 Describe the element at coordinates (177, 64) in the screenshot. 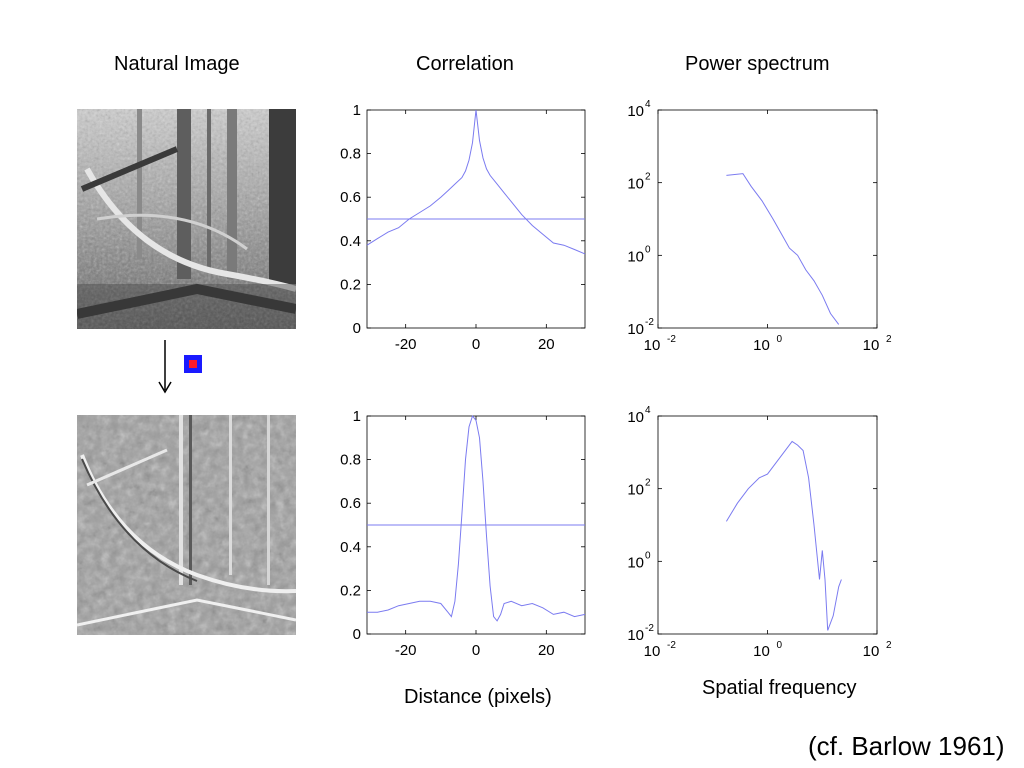

I see `natural-image-title: Natural Image` at that location.